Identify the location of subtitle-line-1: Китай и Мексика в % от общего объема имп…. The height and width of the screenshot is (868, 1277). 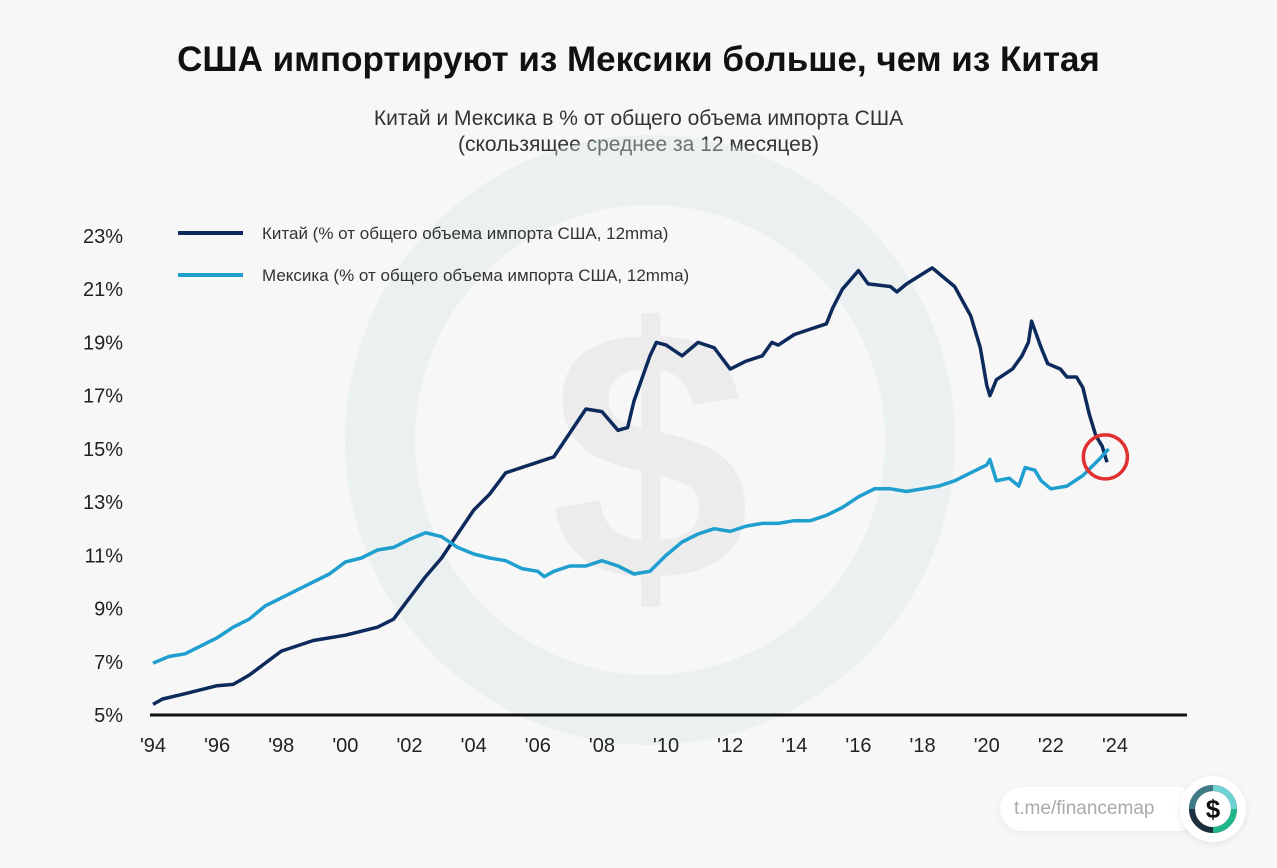
(638, 118).